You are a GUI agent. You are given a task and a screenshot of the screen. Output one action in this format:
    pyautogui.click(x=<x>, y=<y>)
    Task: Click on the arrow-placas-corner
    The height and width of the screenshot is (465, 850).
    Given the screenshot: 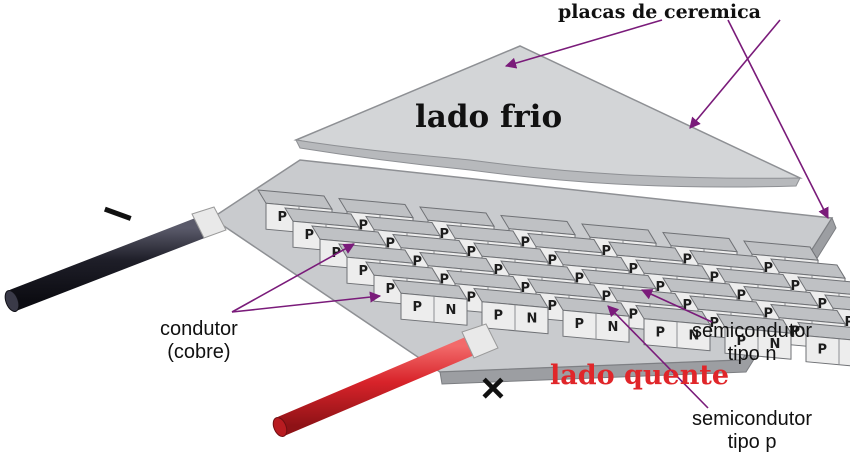 What is the action you would take?
    pyautogui.click(x=778, y=119)
    